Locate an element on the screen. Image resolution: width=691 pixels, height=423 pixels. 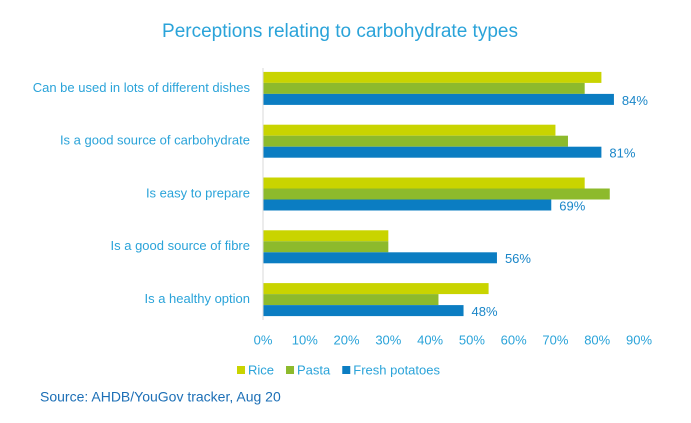
x-tick-label: 80% is located at coordinates (597, 339).